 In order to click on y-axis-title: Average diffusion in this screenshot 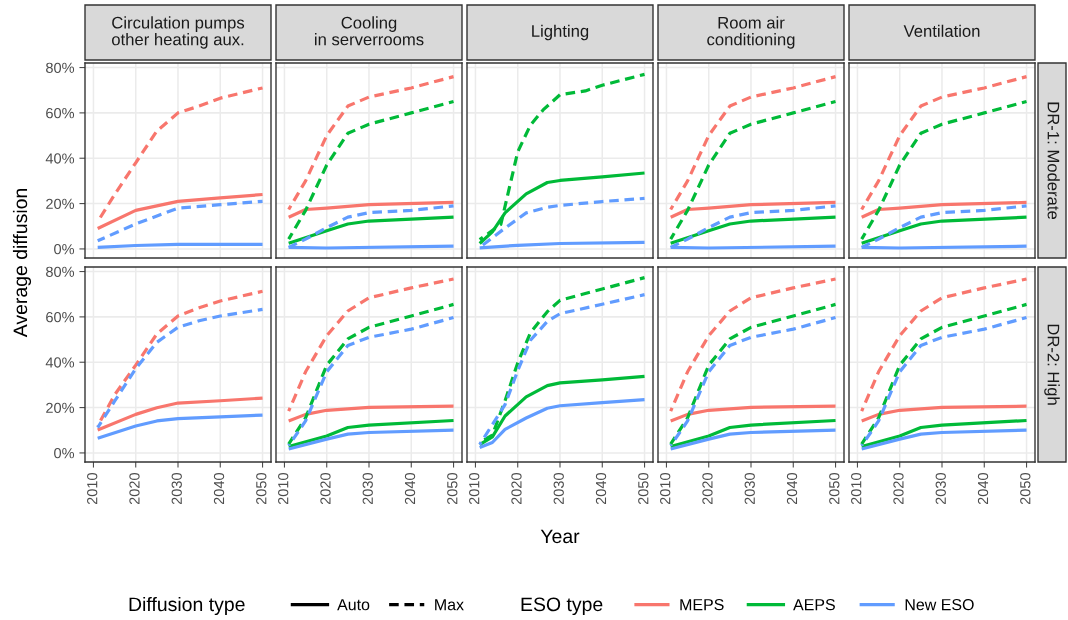, I will do `click(22, 263)`.